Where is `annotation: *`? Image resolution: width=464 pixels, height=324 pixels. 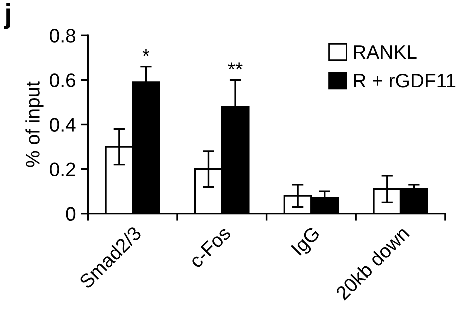
annotation: * is located at coordinates (146, 52).